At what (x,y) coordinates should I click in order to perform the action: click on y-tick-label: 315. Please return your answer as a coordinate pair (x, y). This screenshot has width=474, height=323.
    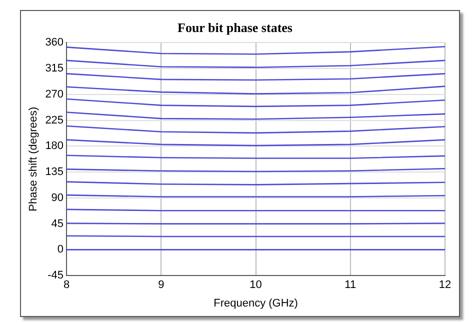
    Looking at the image, I should click on (54, 68).